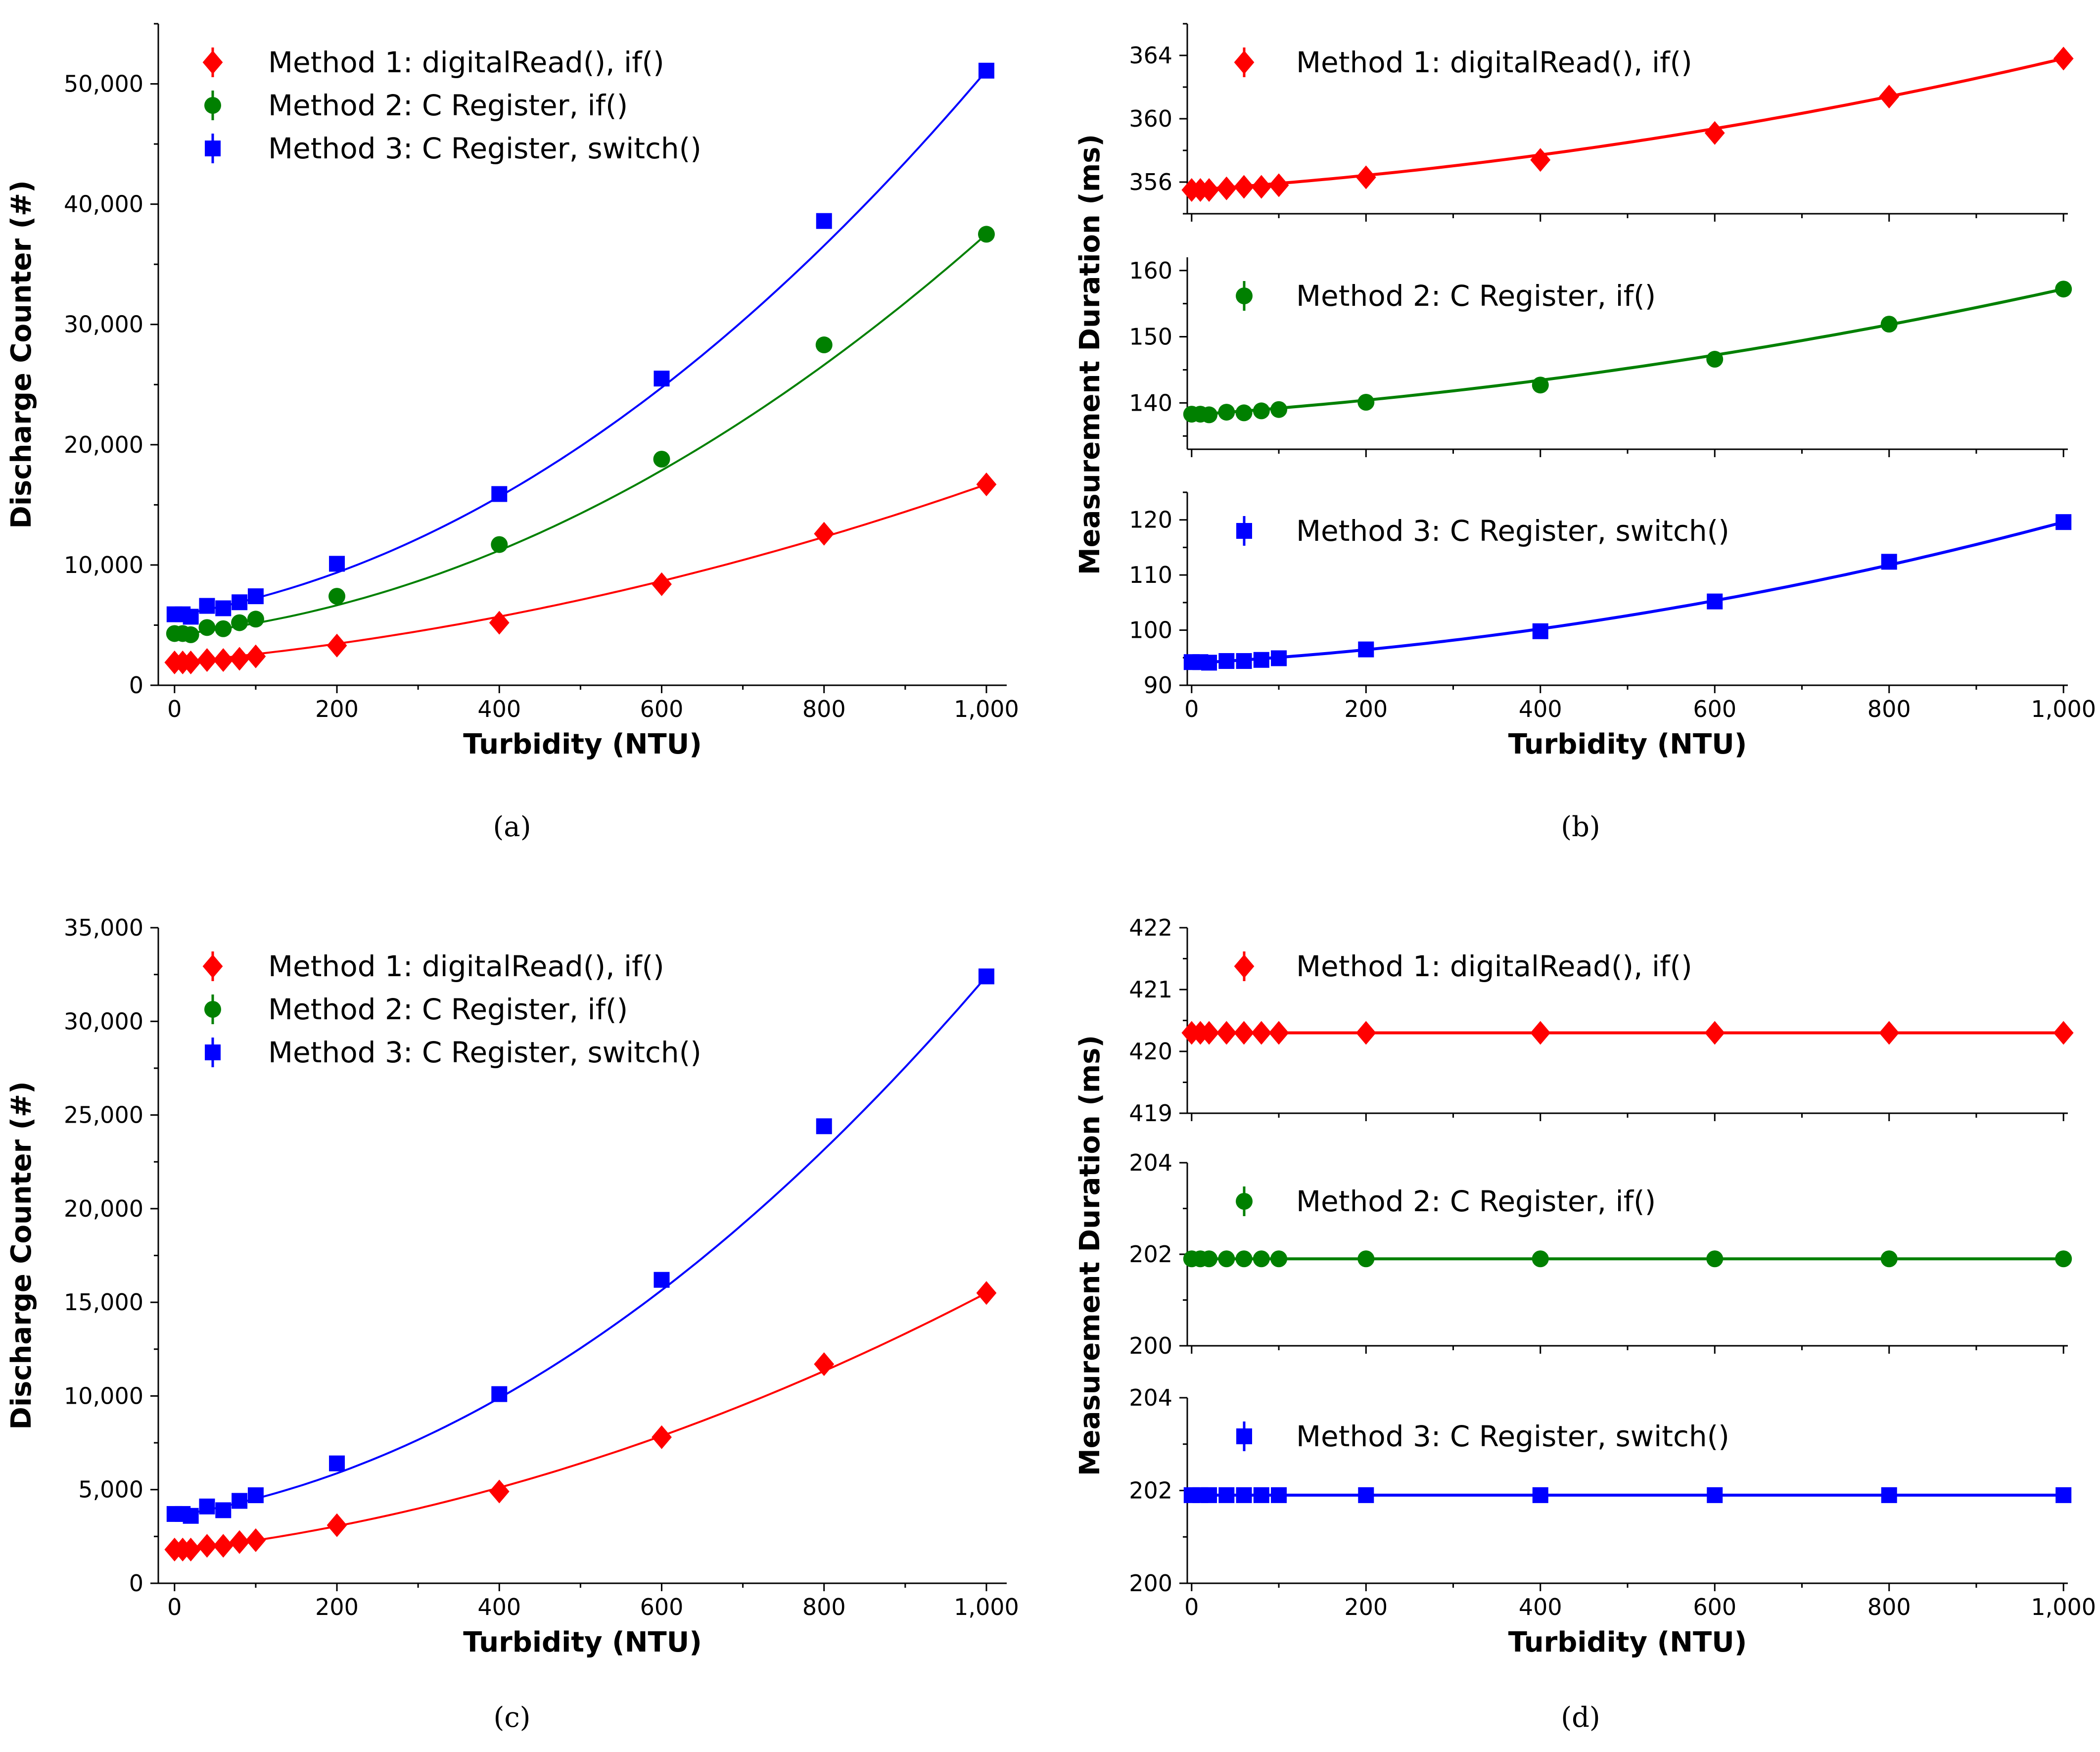 The width and height of the screenshot is (2100, 1752). What do you see at coordinates (21, 1255) in the screenshot?
I see `y-axis-label: Discharge Counter (#)` at bounding box center [21, 1255].